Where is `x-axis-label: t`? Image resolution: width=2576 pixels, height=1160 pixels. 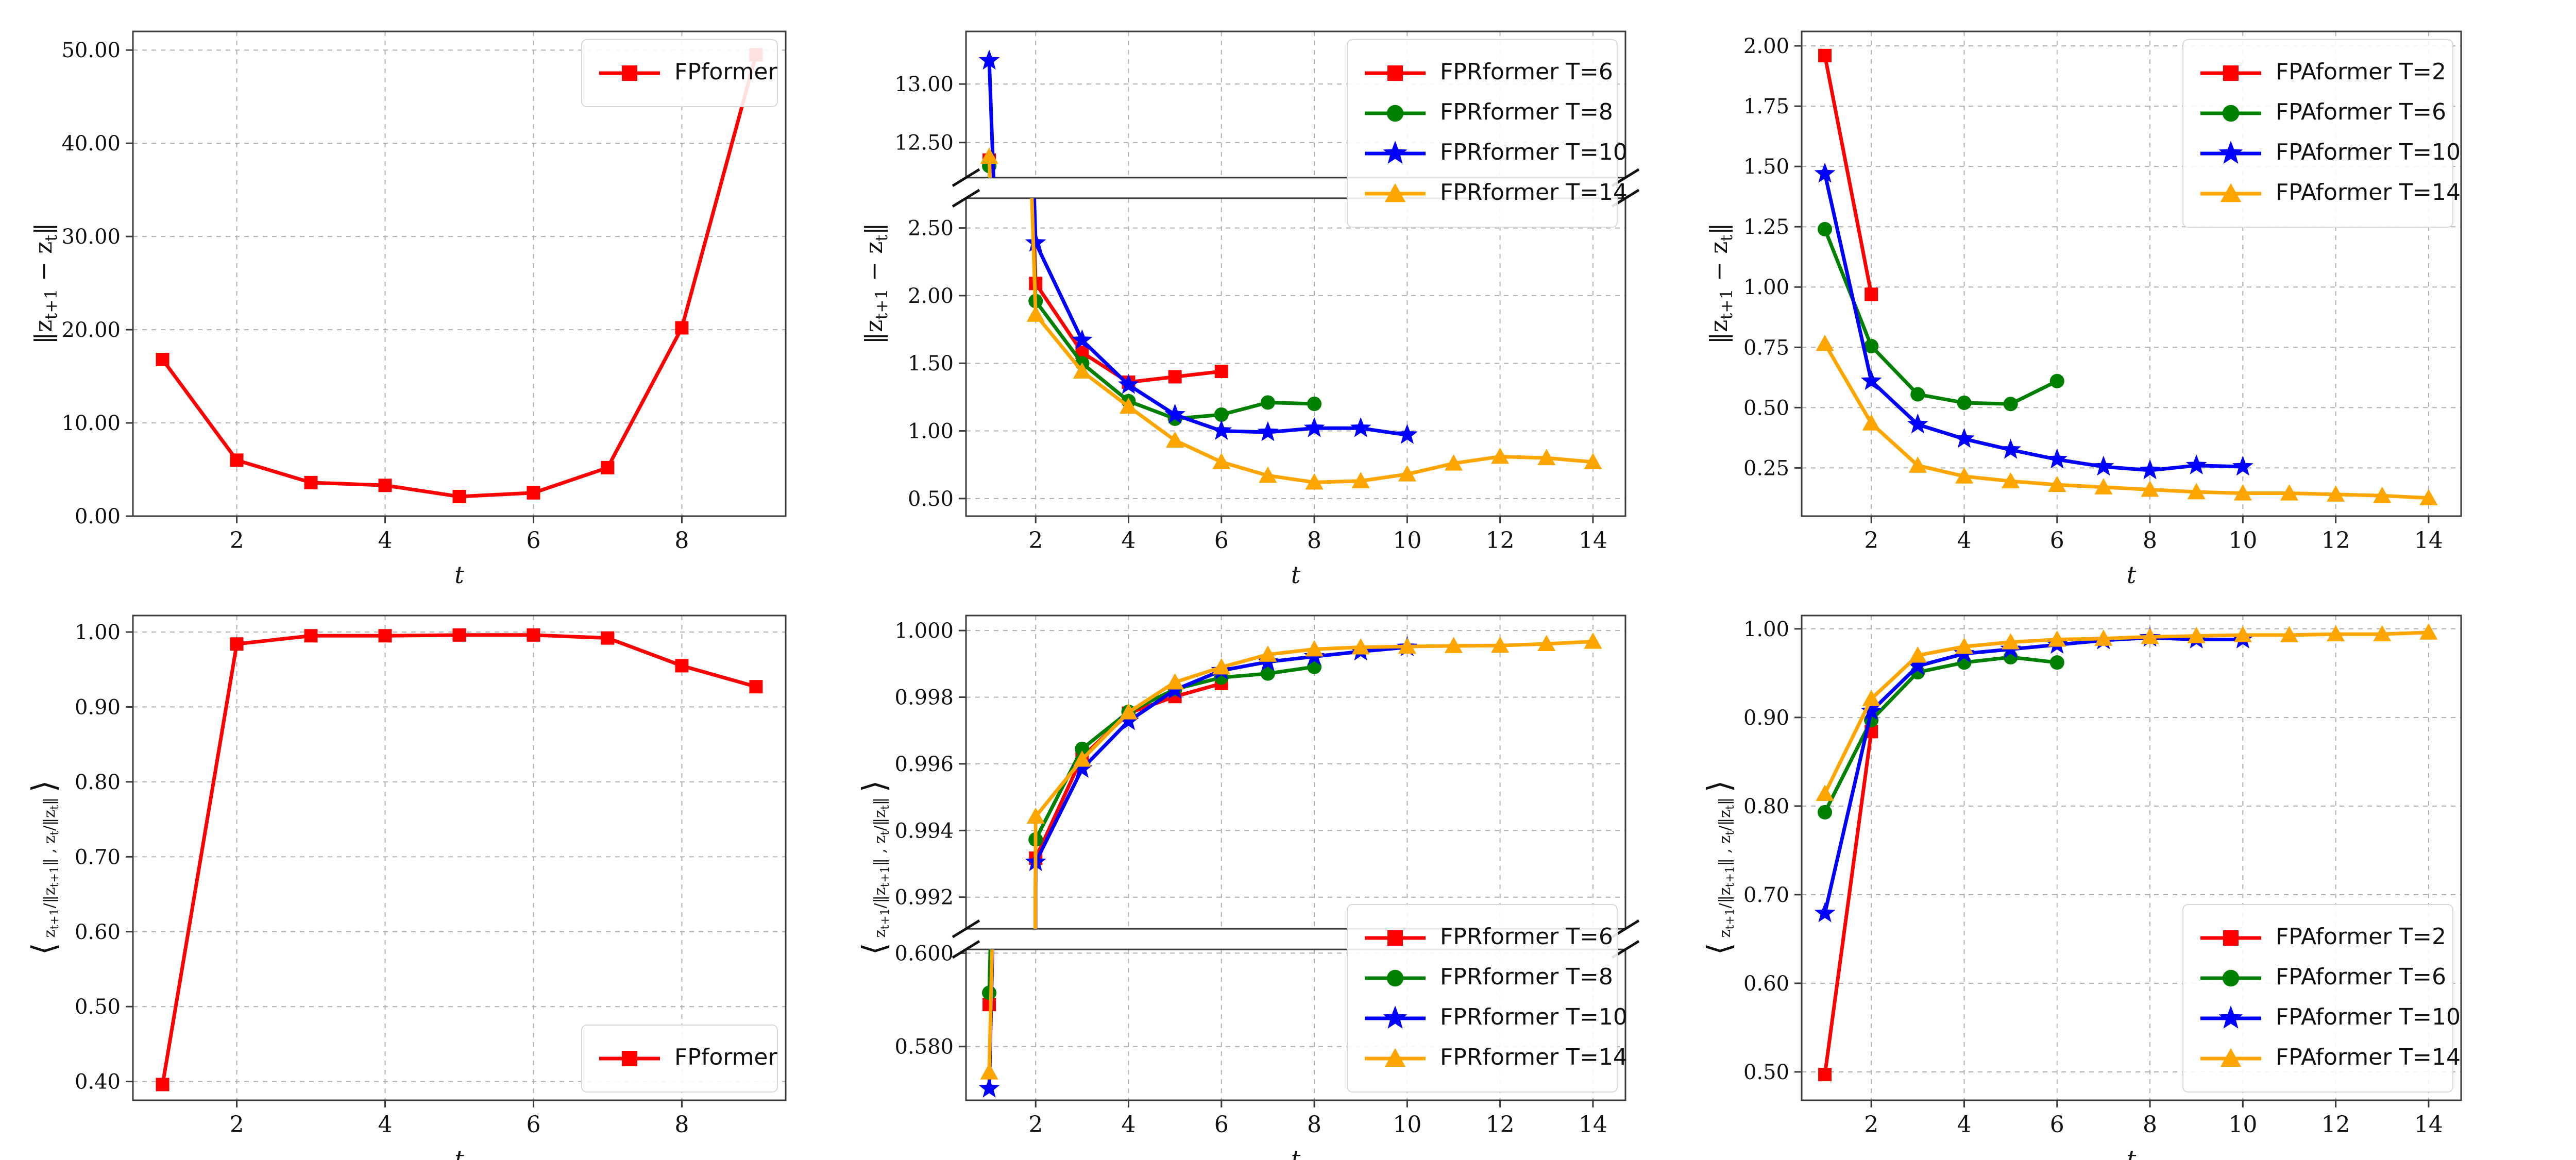
x-axis-label: t is located at coordinates (1296, 575).